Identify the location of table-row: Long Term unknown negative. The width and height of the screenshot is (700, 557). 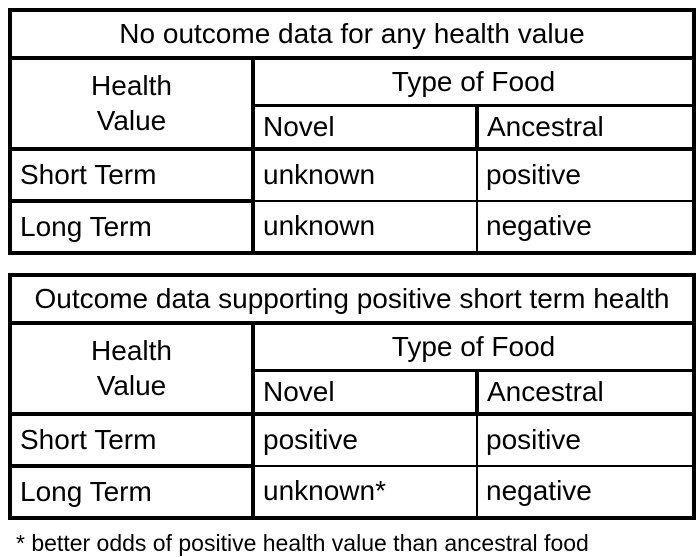
(352, 227).